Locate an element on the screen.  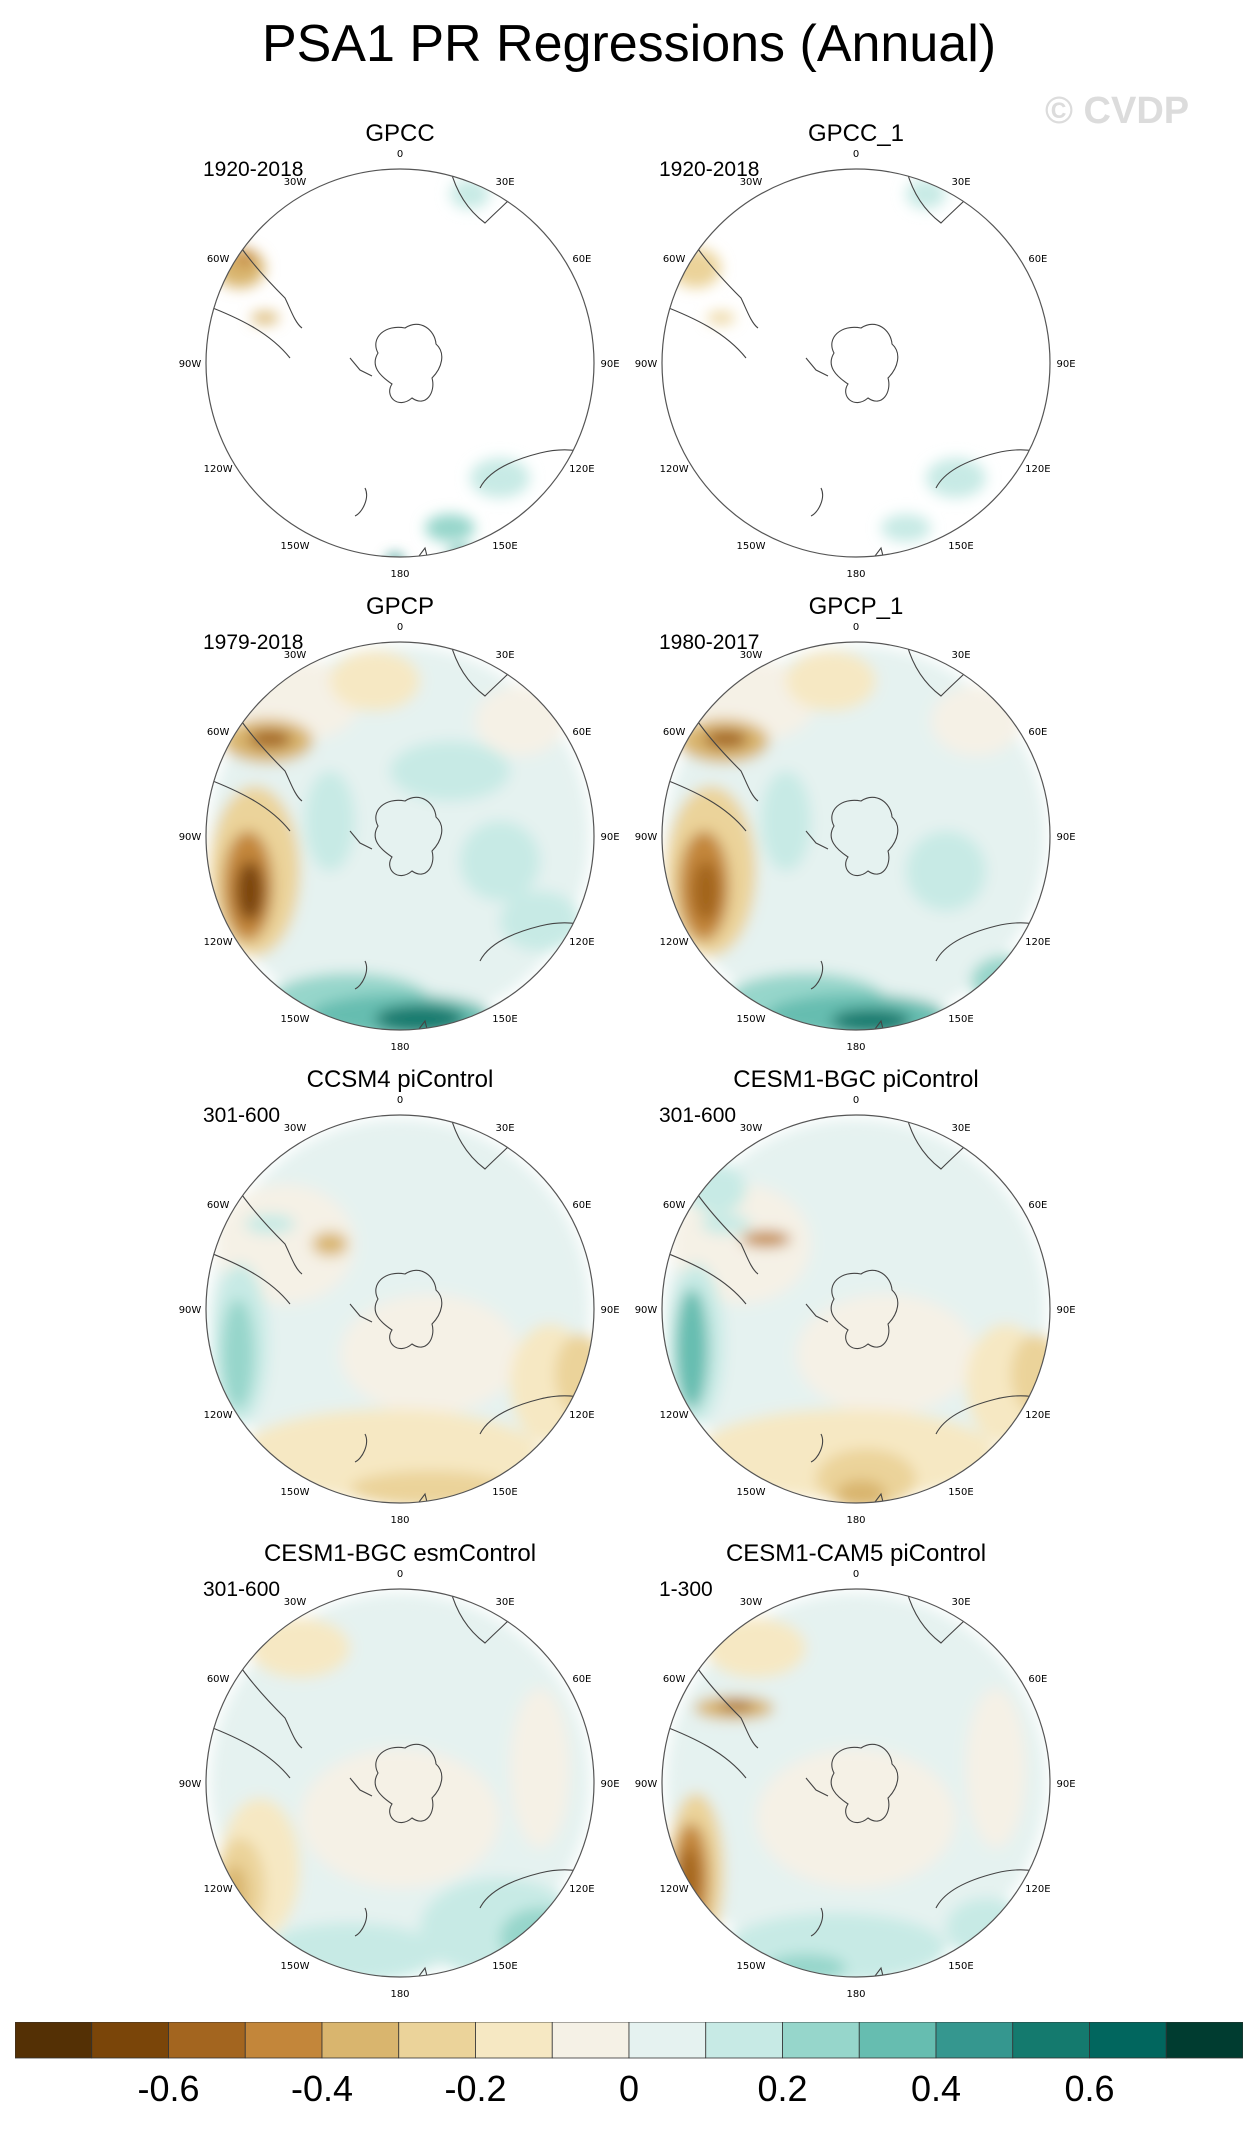
colorbar-tick-label: 0 is located at coordinates (629, 2088).